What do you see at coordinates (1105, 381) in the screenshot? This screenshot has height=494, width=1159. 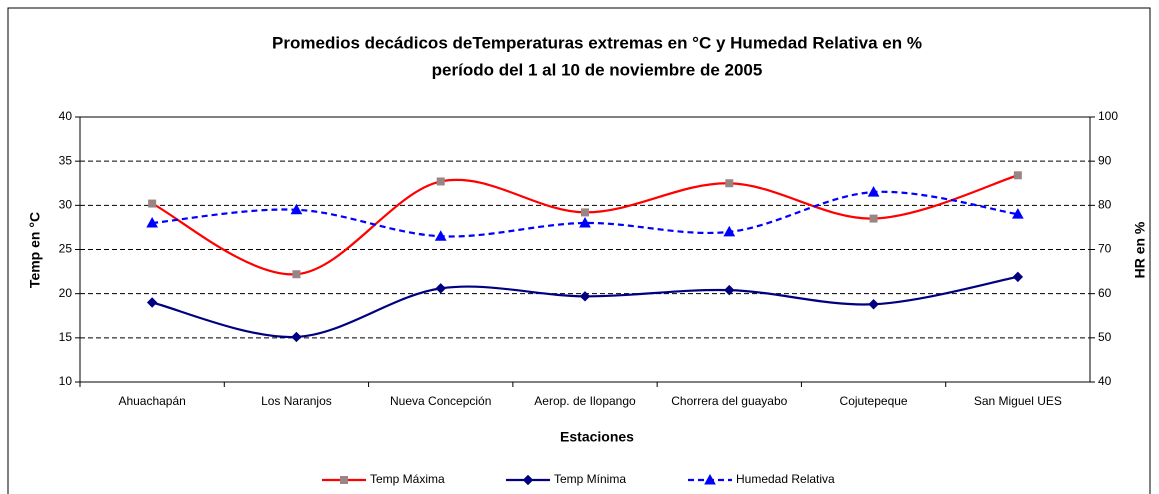 I see `y2-tick-label: 40` at bounding box center [1105, 381].